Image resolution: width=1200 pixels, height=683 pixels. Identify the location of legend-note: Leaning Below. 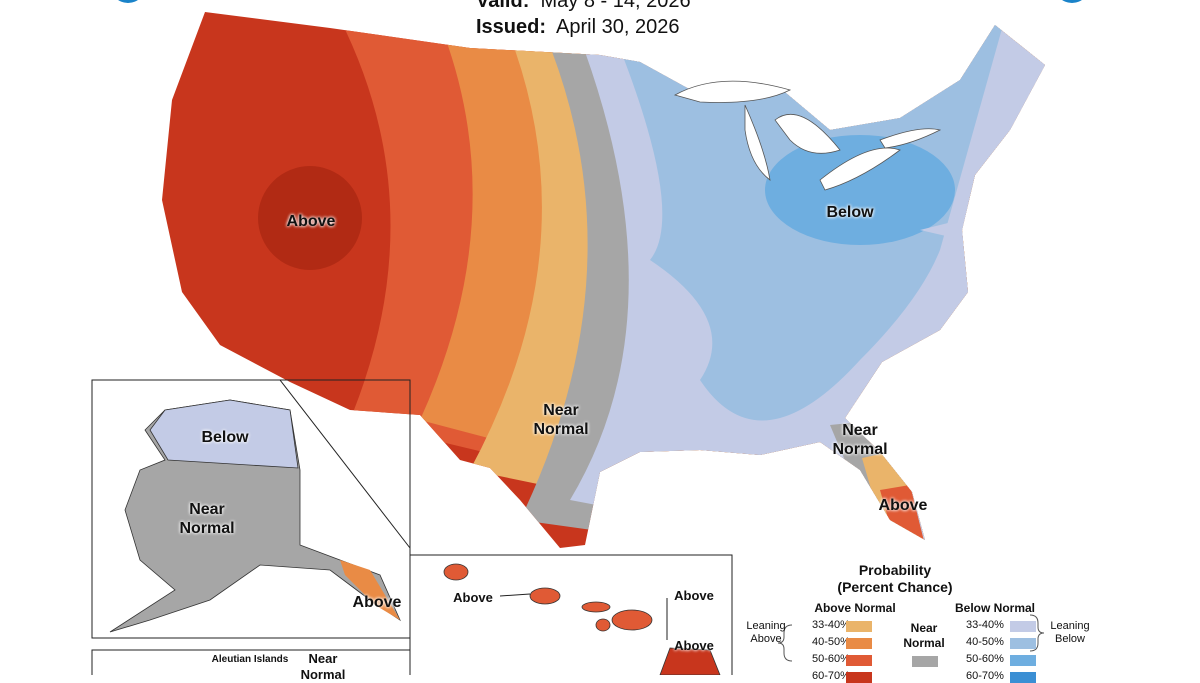
(1070, 632).